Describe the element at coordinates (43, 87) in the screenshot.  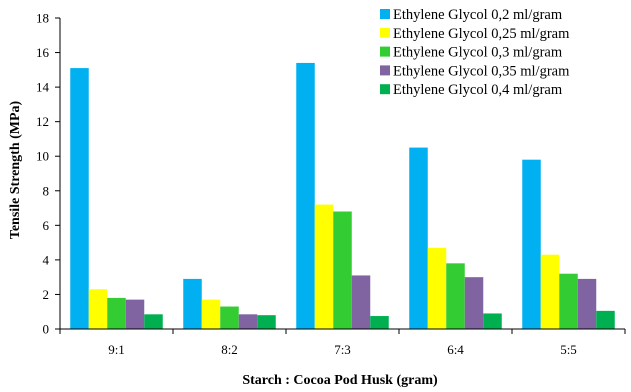
I see `y-tick-label: 14` at that location.